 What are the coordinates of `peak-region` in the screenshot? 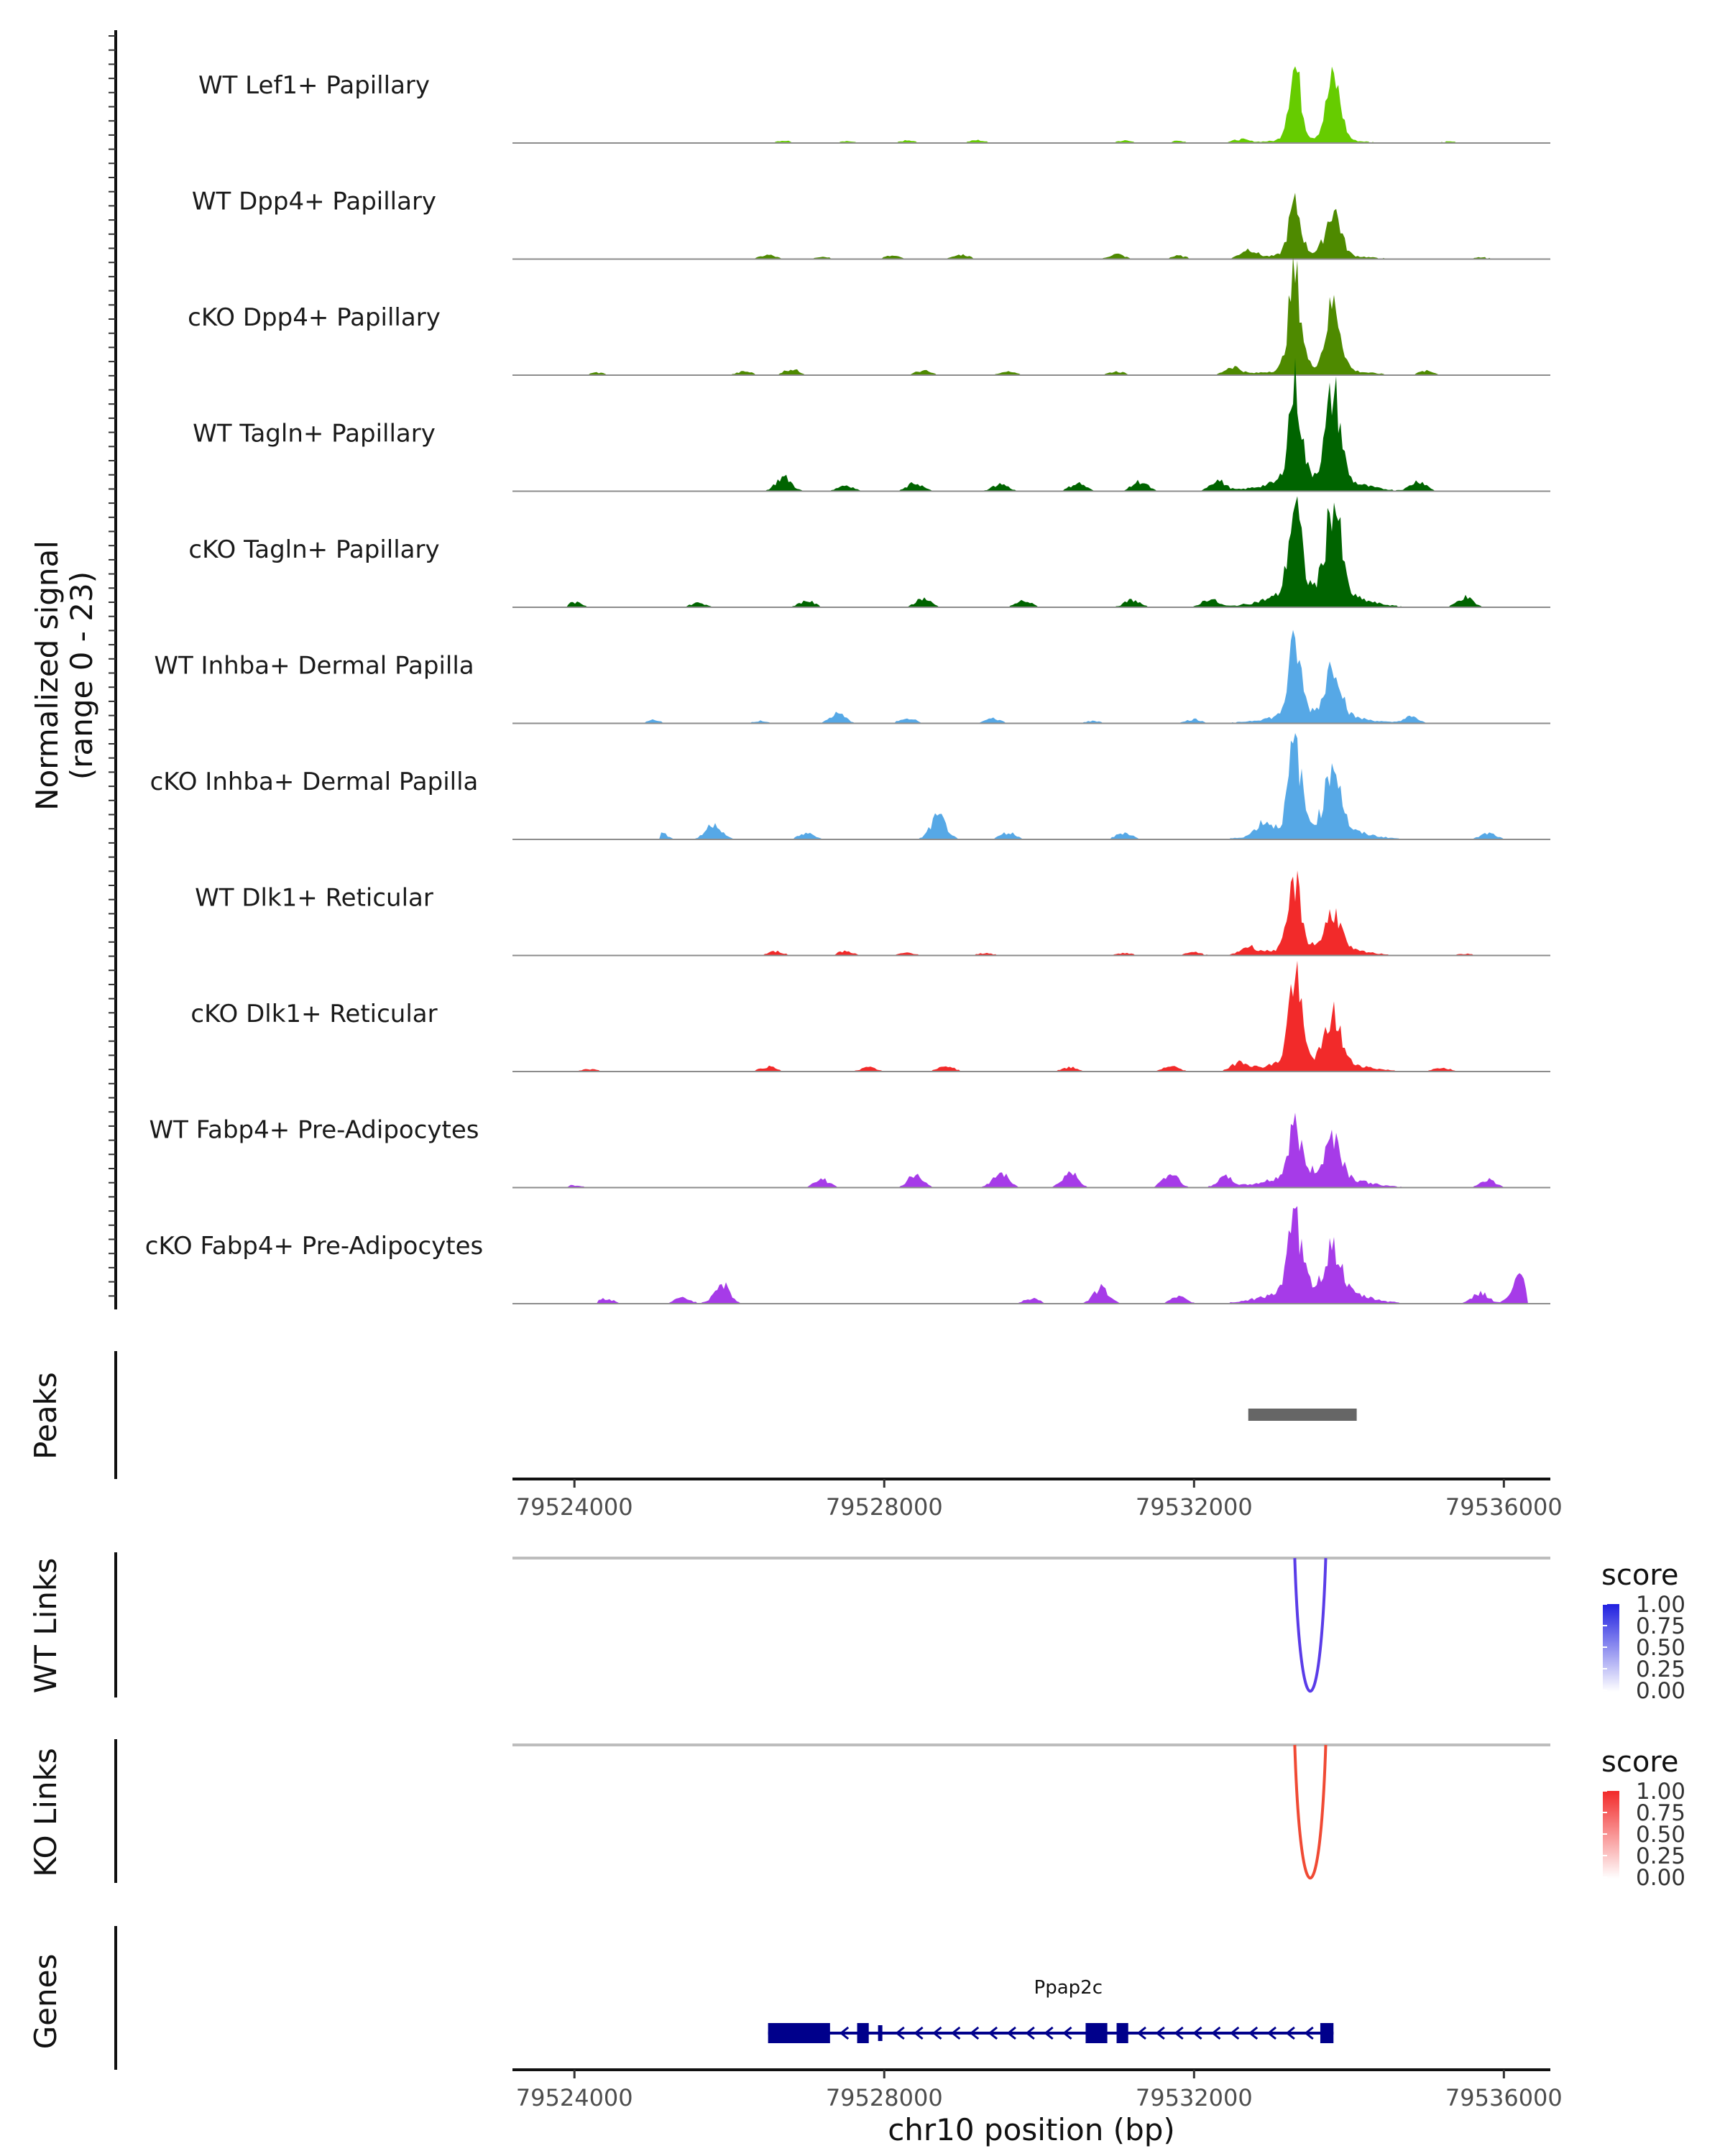 It's located at (1302, 1415).